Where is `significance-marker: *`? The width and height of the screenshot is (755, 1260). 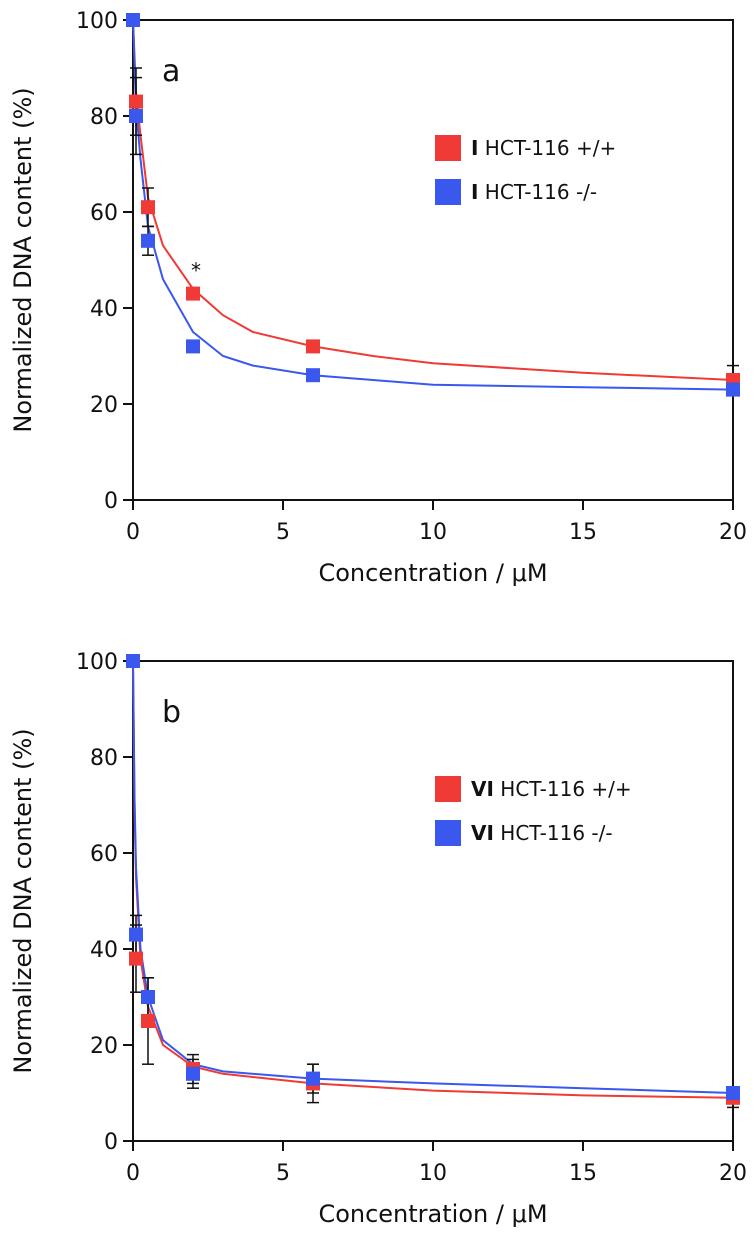 significance-marker: * is located at coordinates (196, 271).